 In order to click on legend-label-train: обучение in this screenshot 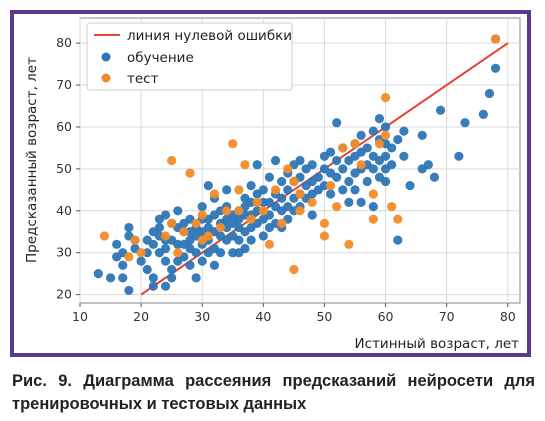, I will do `click(160, 58)`.